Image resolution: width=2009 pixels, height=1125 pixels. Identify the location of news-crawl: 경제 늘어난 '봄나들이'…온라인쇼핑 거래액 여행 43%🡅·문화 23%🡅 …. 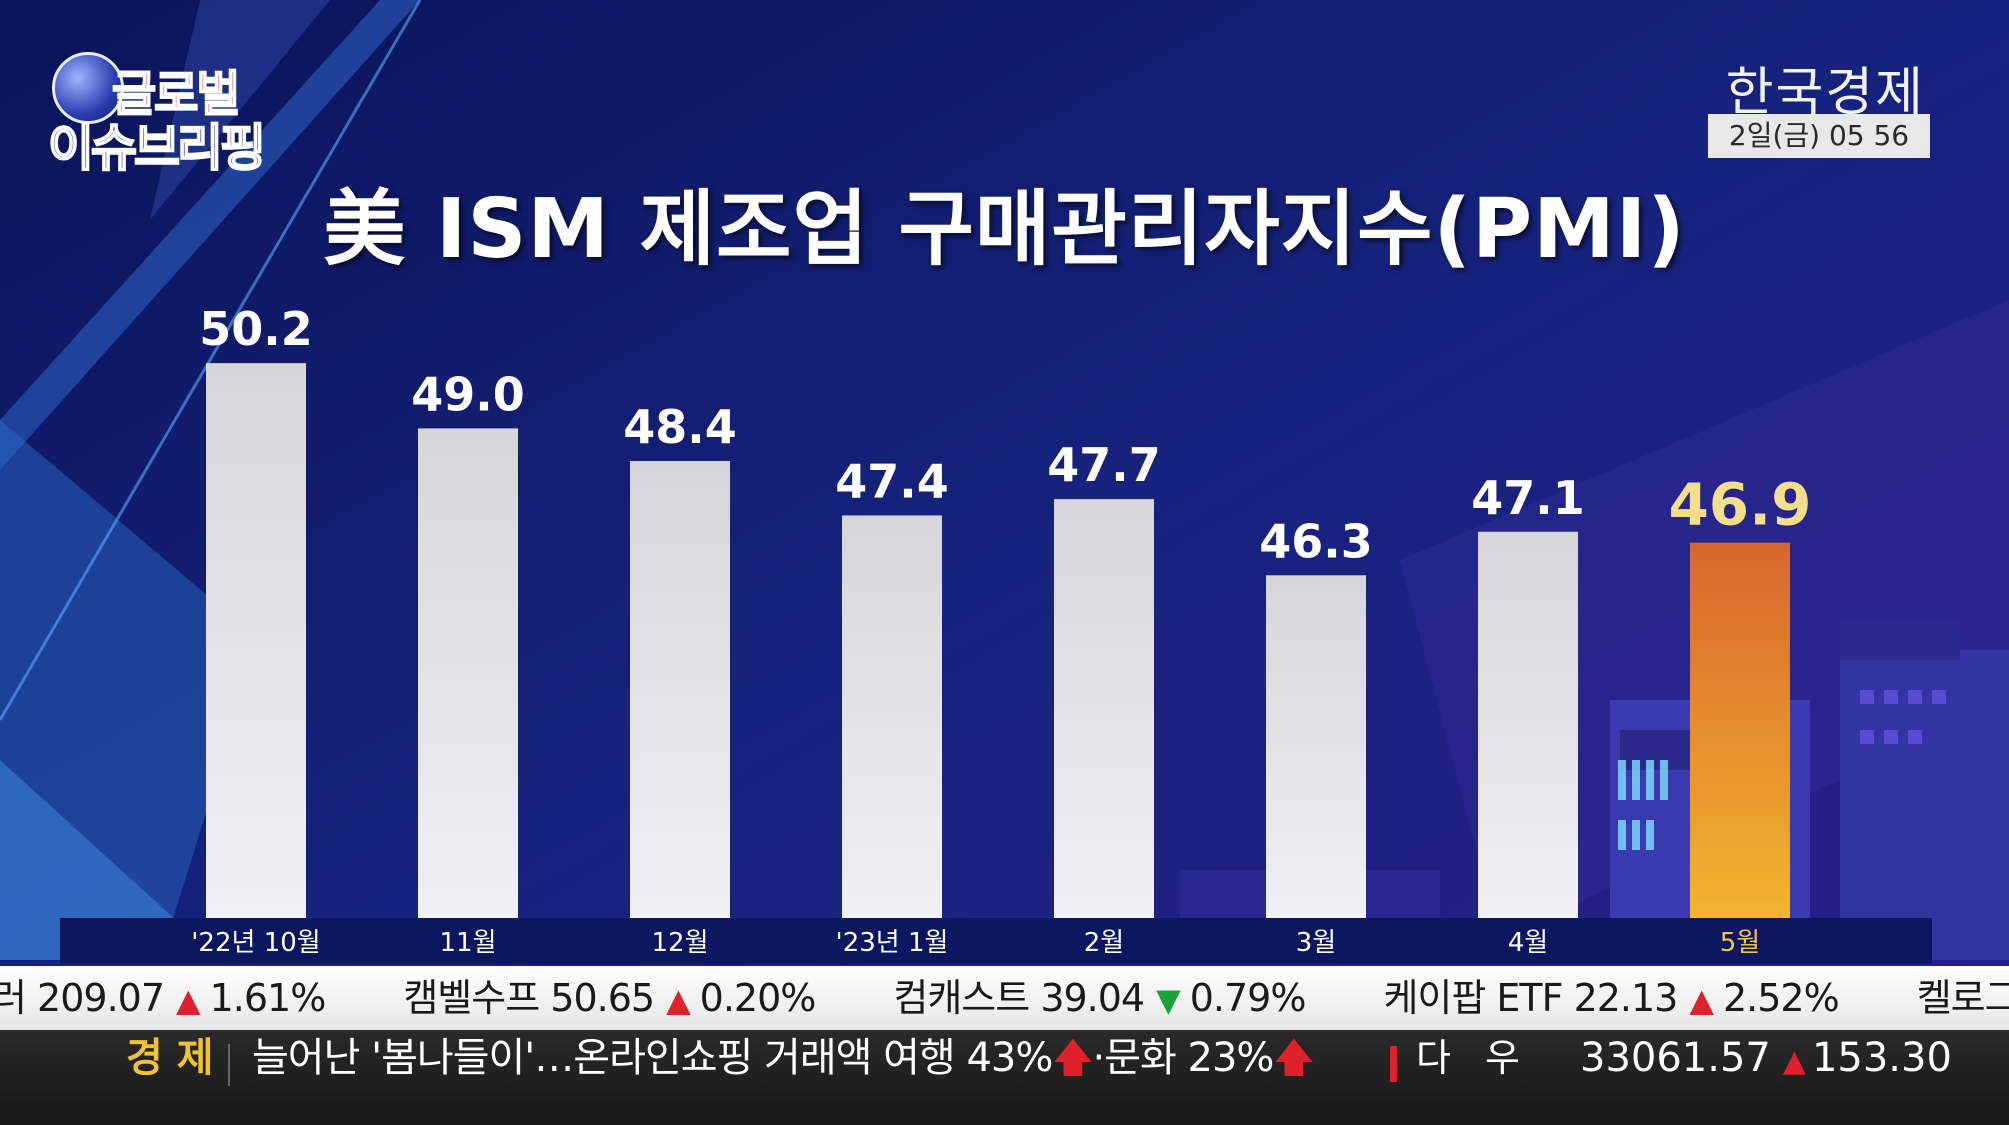
(1004, 1077).